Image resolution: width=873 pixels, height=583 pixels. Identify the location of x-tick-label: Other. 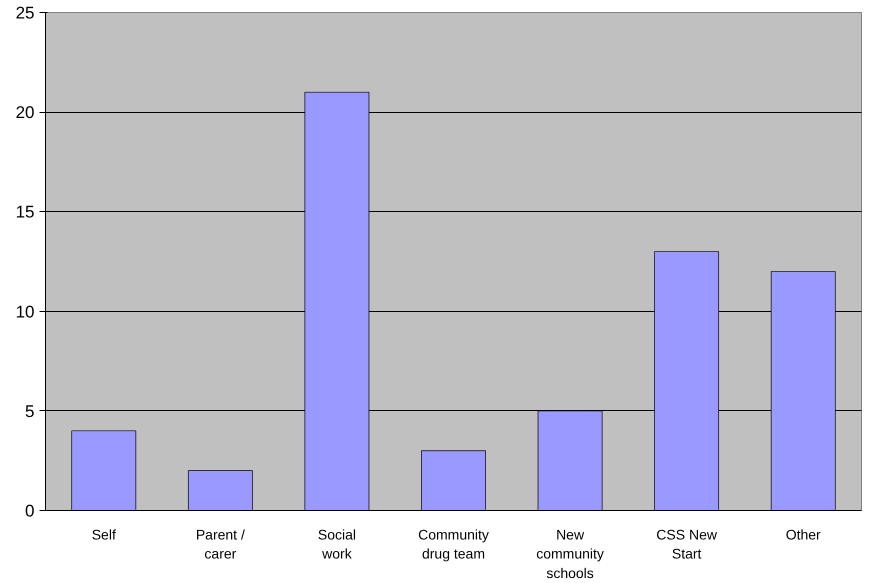
(804, 534).